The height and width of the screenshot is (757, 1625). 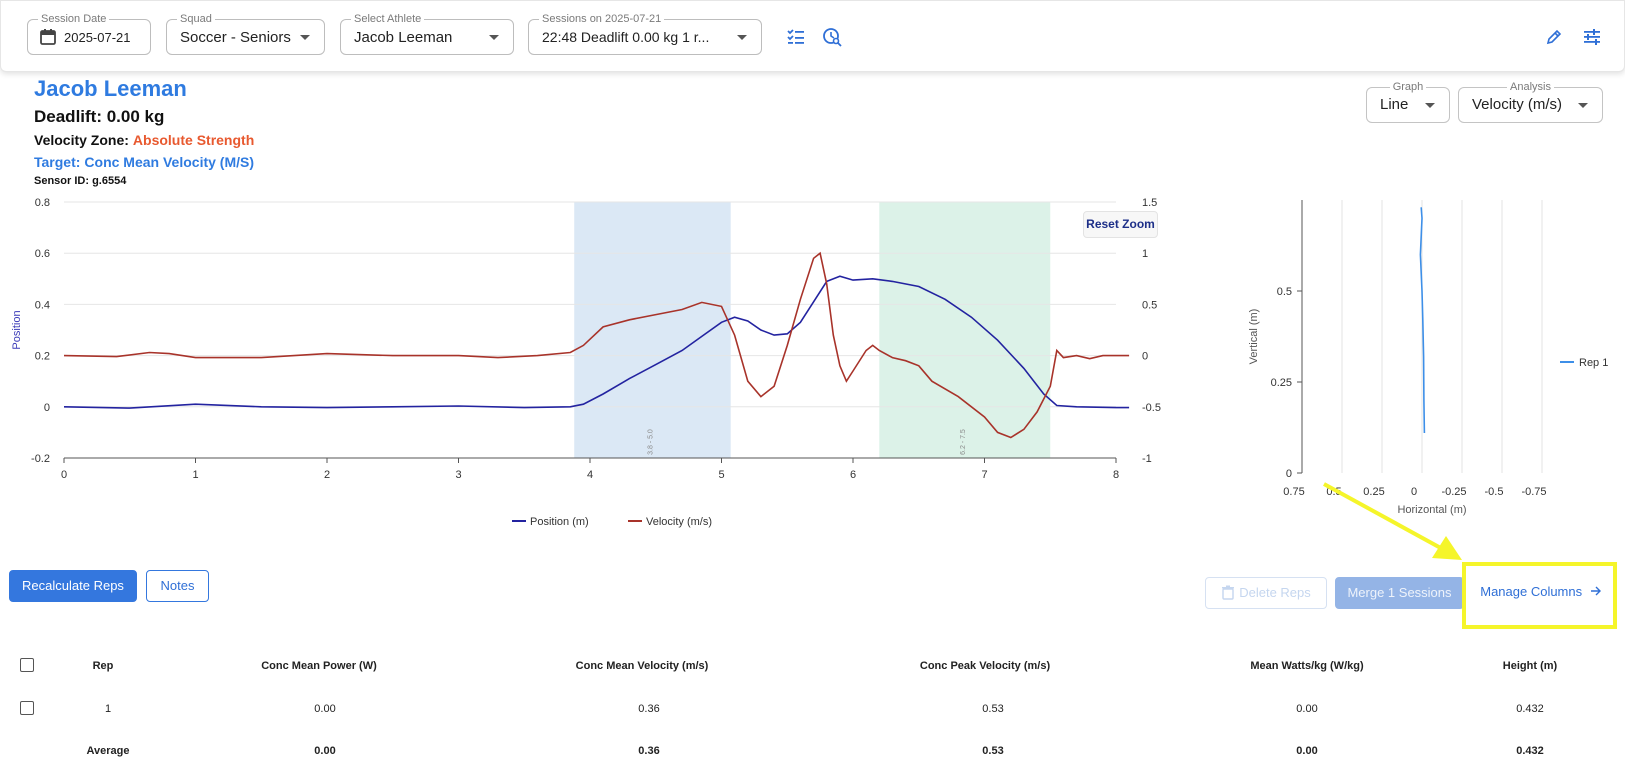 What do you see at coordinates (1554, 37) in the screenshot?
I see `edit-icon` at bounding box center [1554, 37].